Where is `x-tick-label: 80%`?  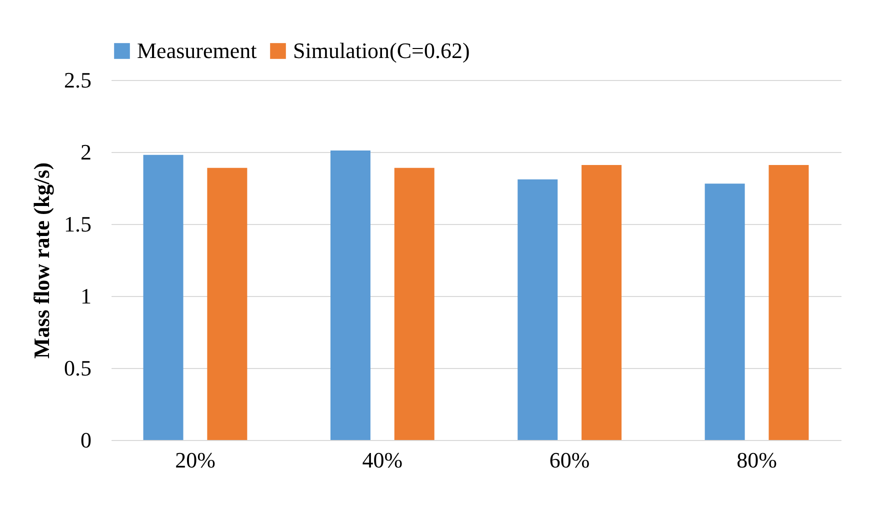
x-tick-label: 80% is located at coordinates (756, 460).